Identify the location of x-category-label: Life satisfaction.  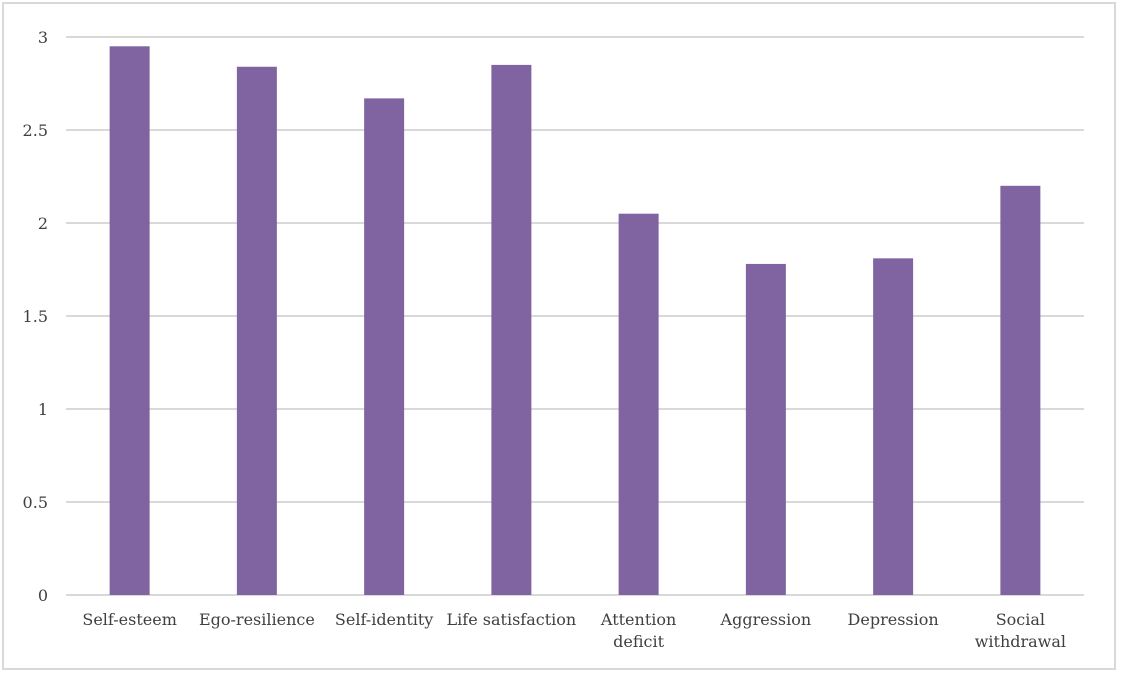
(512, 619).